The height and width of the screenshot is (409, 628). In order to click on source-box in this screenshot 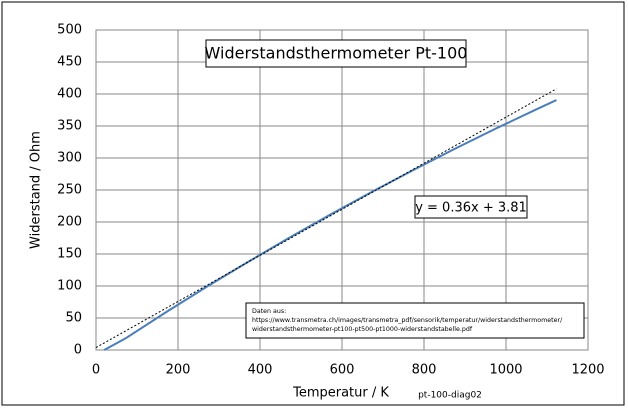, I will do `click(415, 320)`.